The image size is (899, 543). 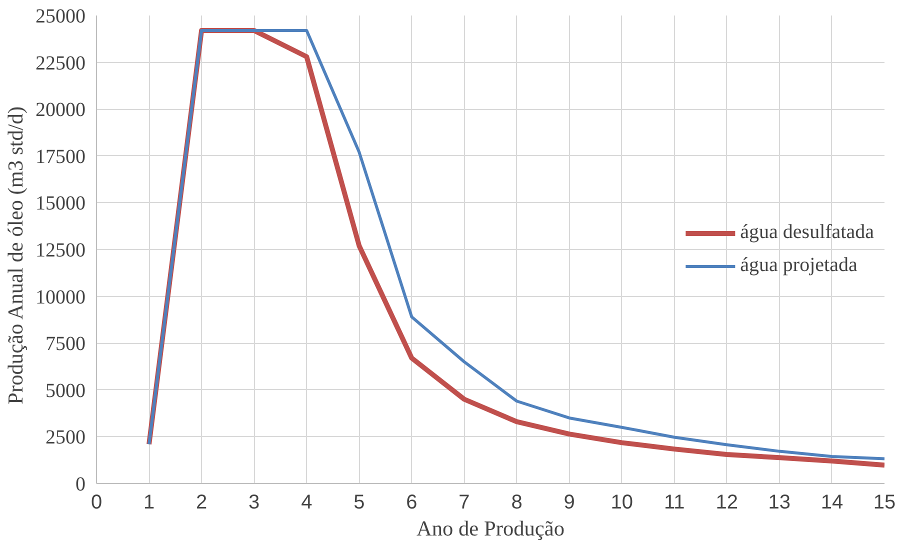 What do you see at coordinates (61, 157) in the screenshot?
I see `y-tick-label: 17500` at bounding box center [61, 157].